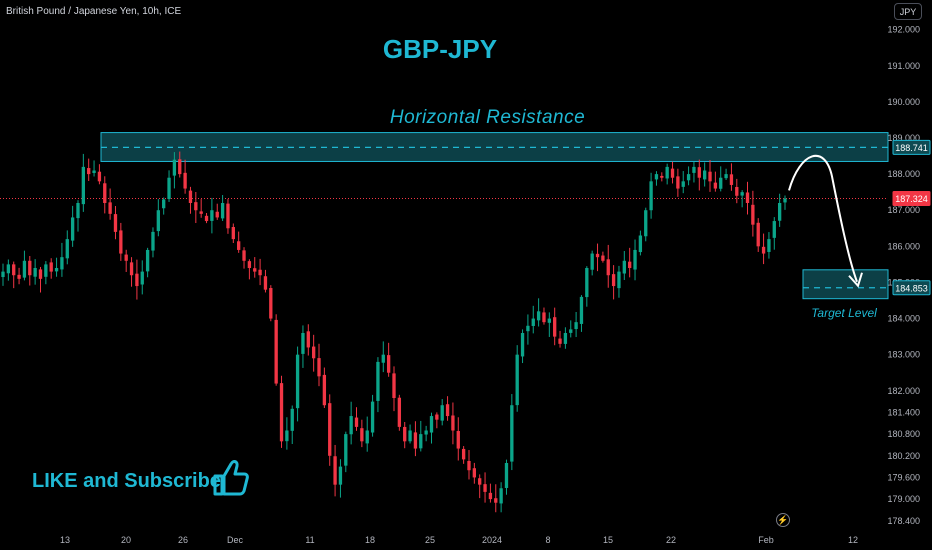  Describe the element at coordinates (487, 117) in the screenshot. I see `resistance-label: Horizontal Resistance` at that location.